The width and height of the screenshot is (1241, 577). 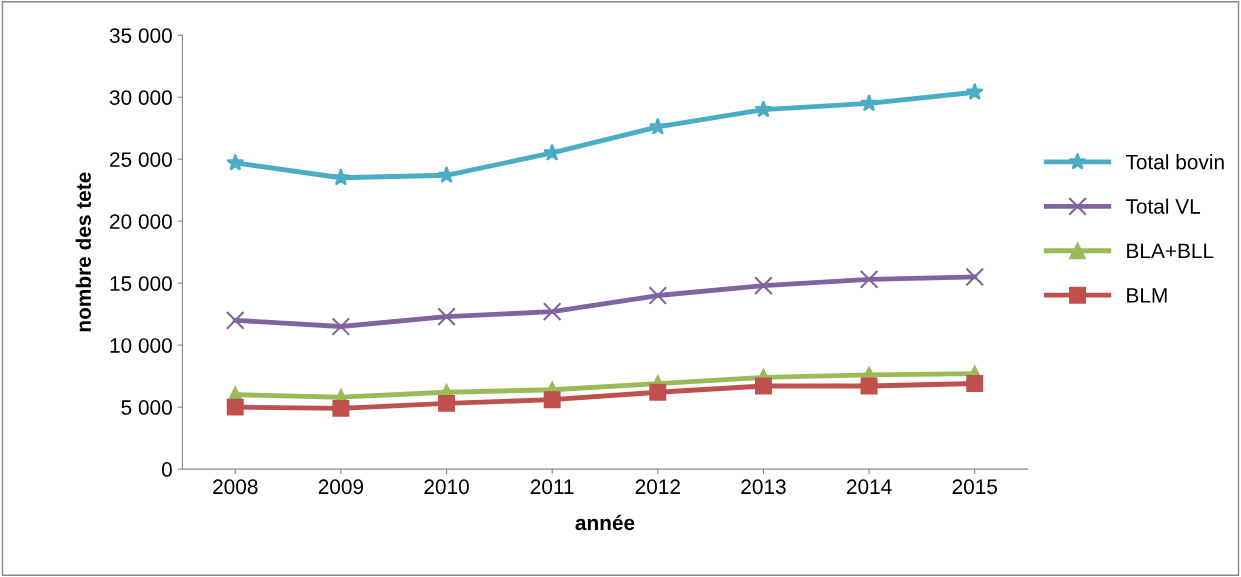 What do you see at coordinates (657, 487) in the screenshot?
I see `x-tick-label: 2012` at bounding box center [657, 487].